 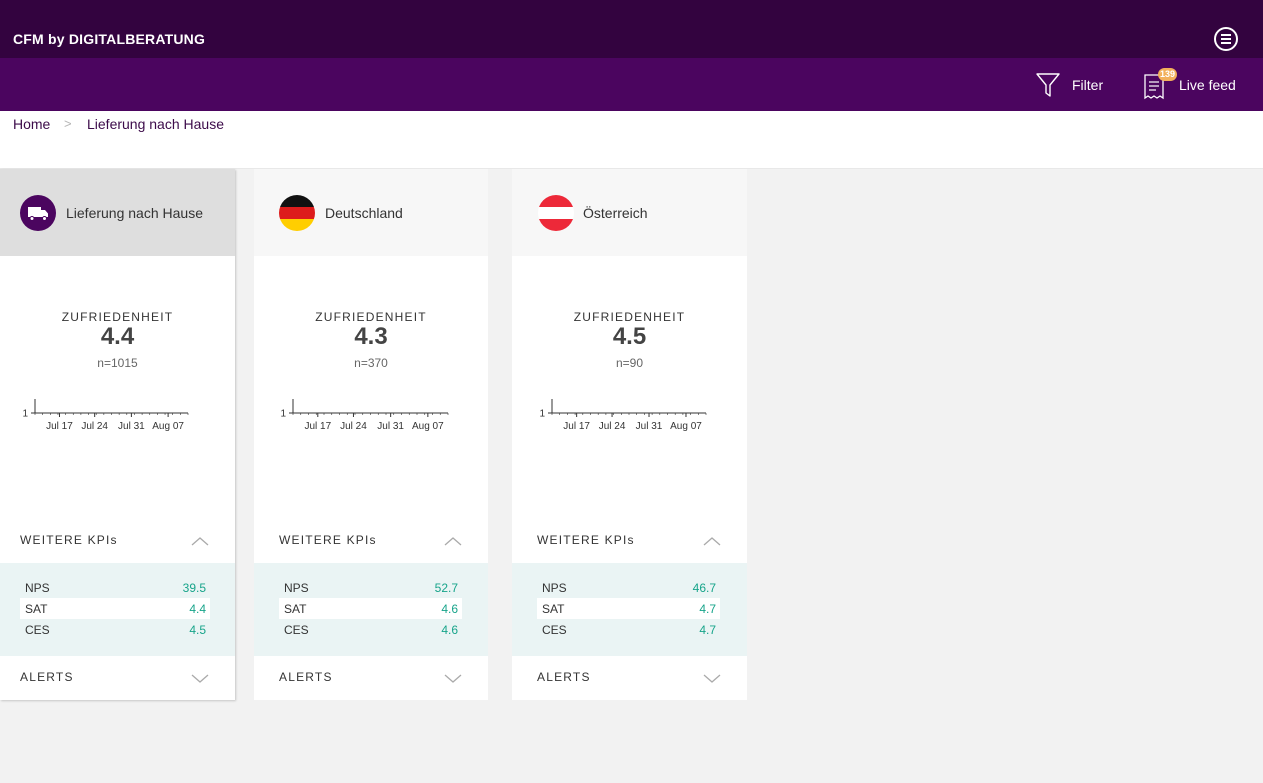 I want to click on kpi-table: NPS 46.7 SAT 4.7 CES 4.7, so click(x=629, y=609).